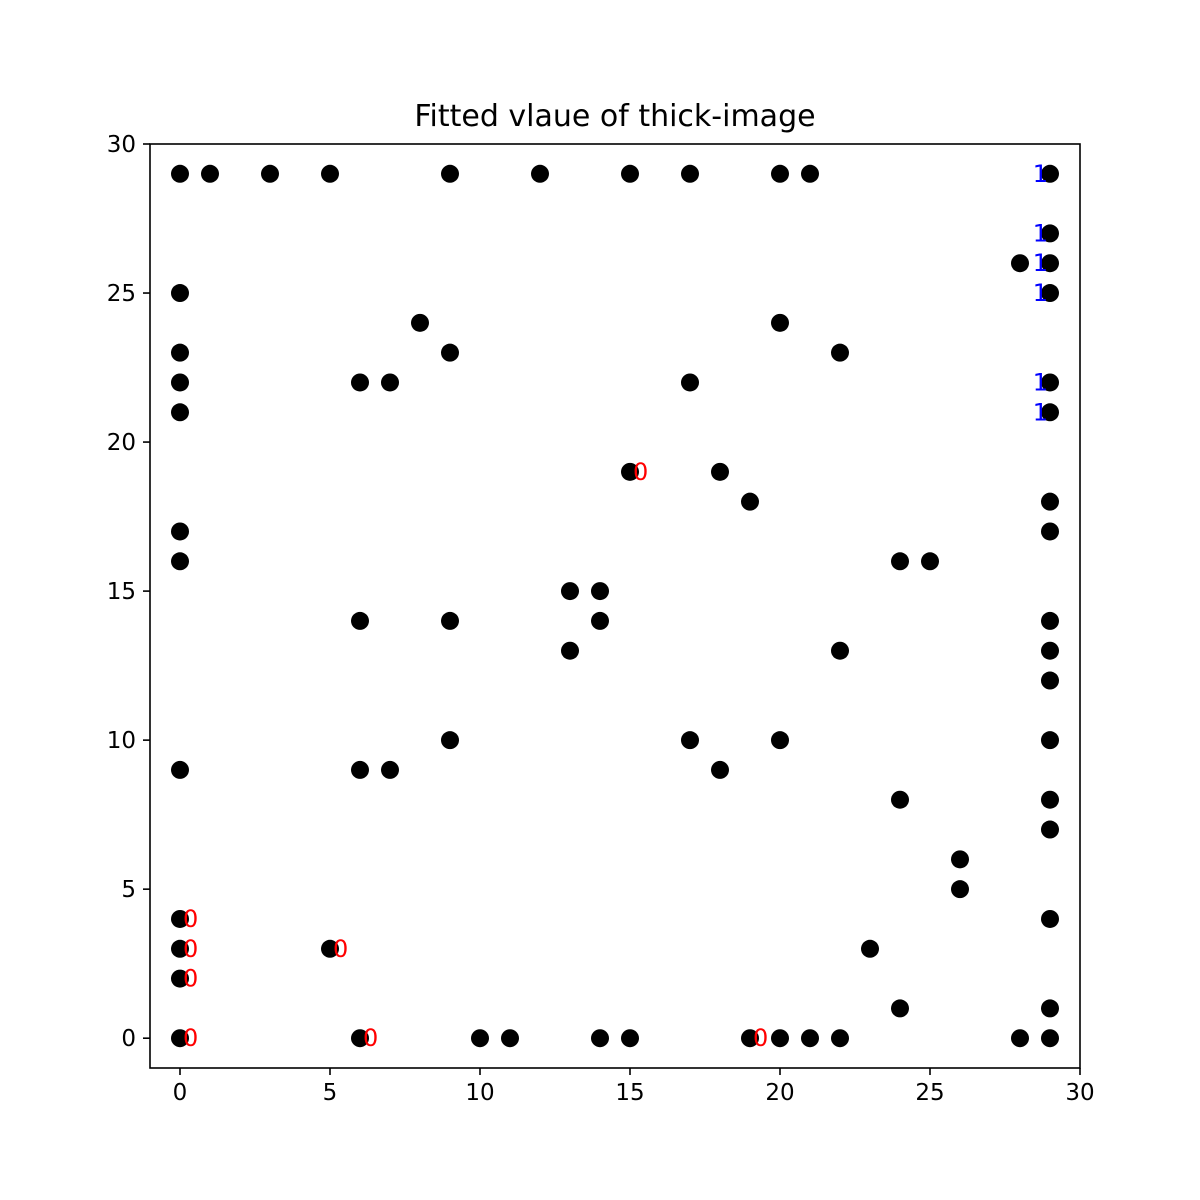  What do you see at coordinates (1079, 1093) in the screenshot?
I see `x-tick-label: 30` at bounding box center [1079, 1093].